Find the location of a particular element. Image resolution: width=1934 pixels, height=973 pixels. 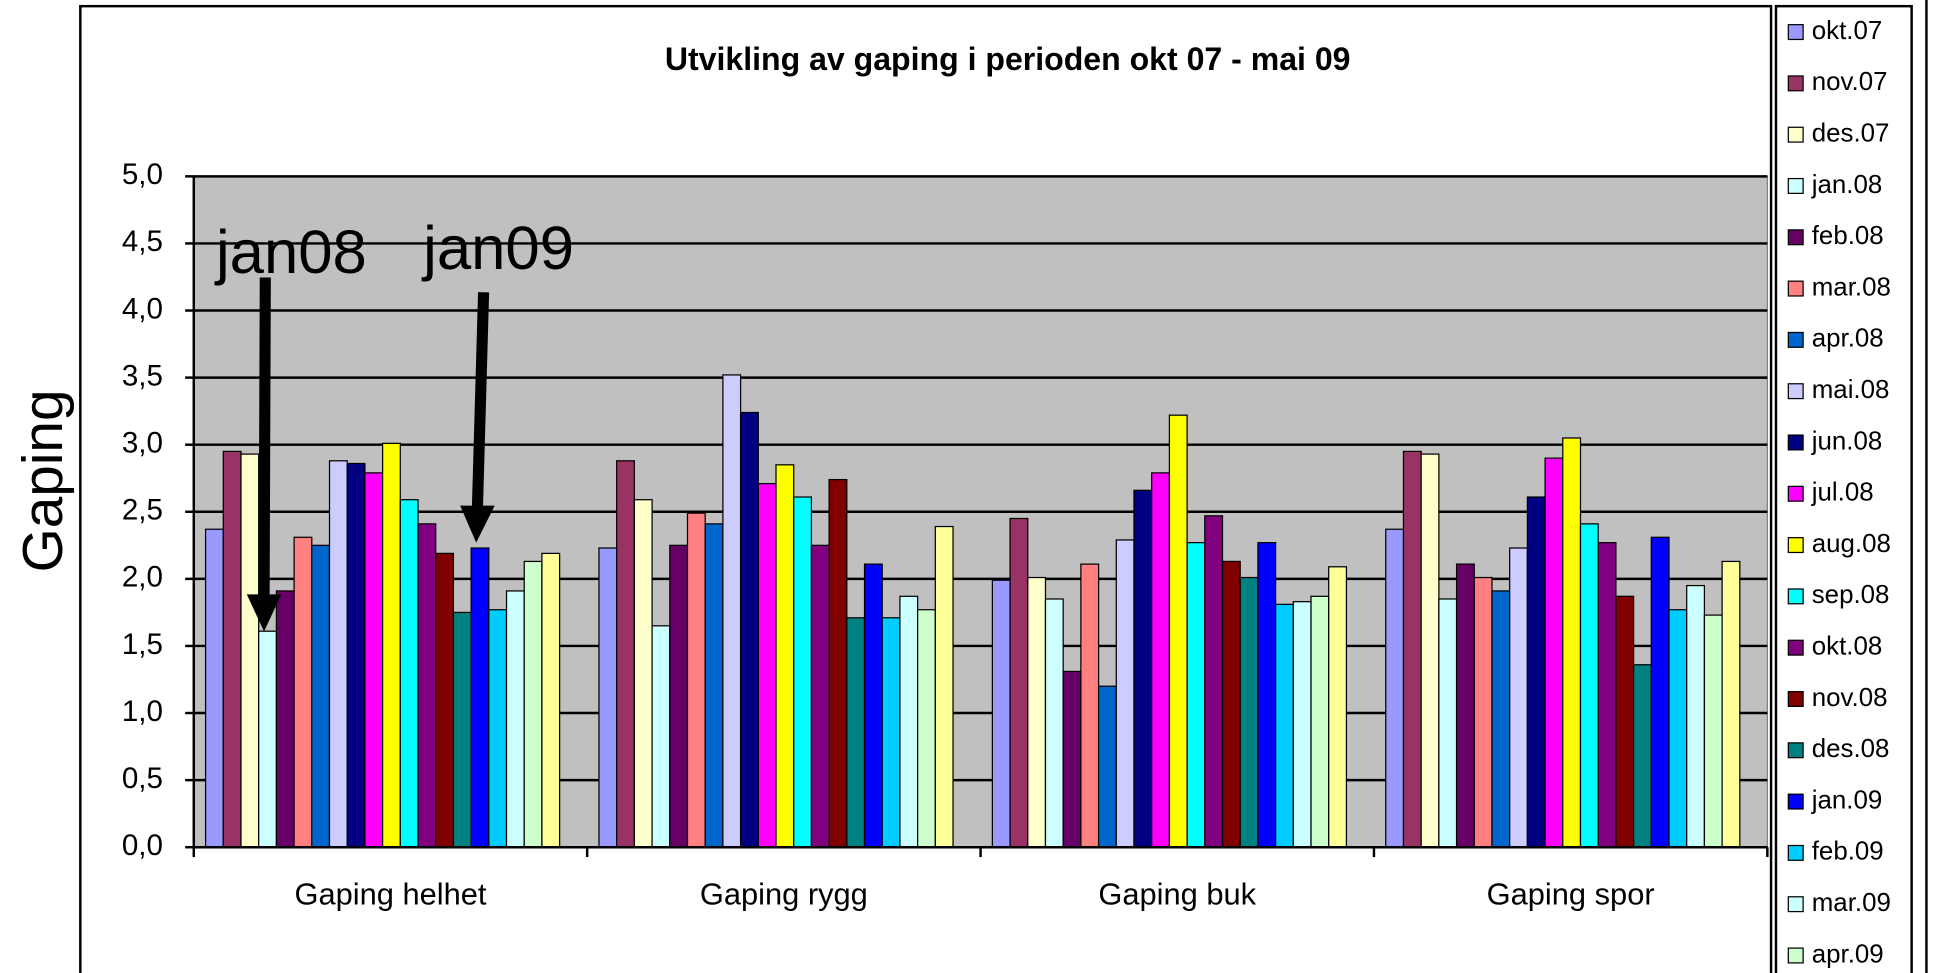

y-tick-label: 3,5 is located at coordinates (142, 375).